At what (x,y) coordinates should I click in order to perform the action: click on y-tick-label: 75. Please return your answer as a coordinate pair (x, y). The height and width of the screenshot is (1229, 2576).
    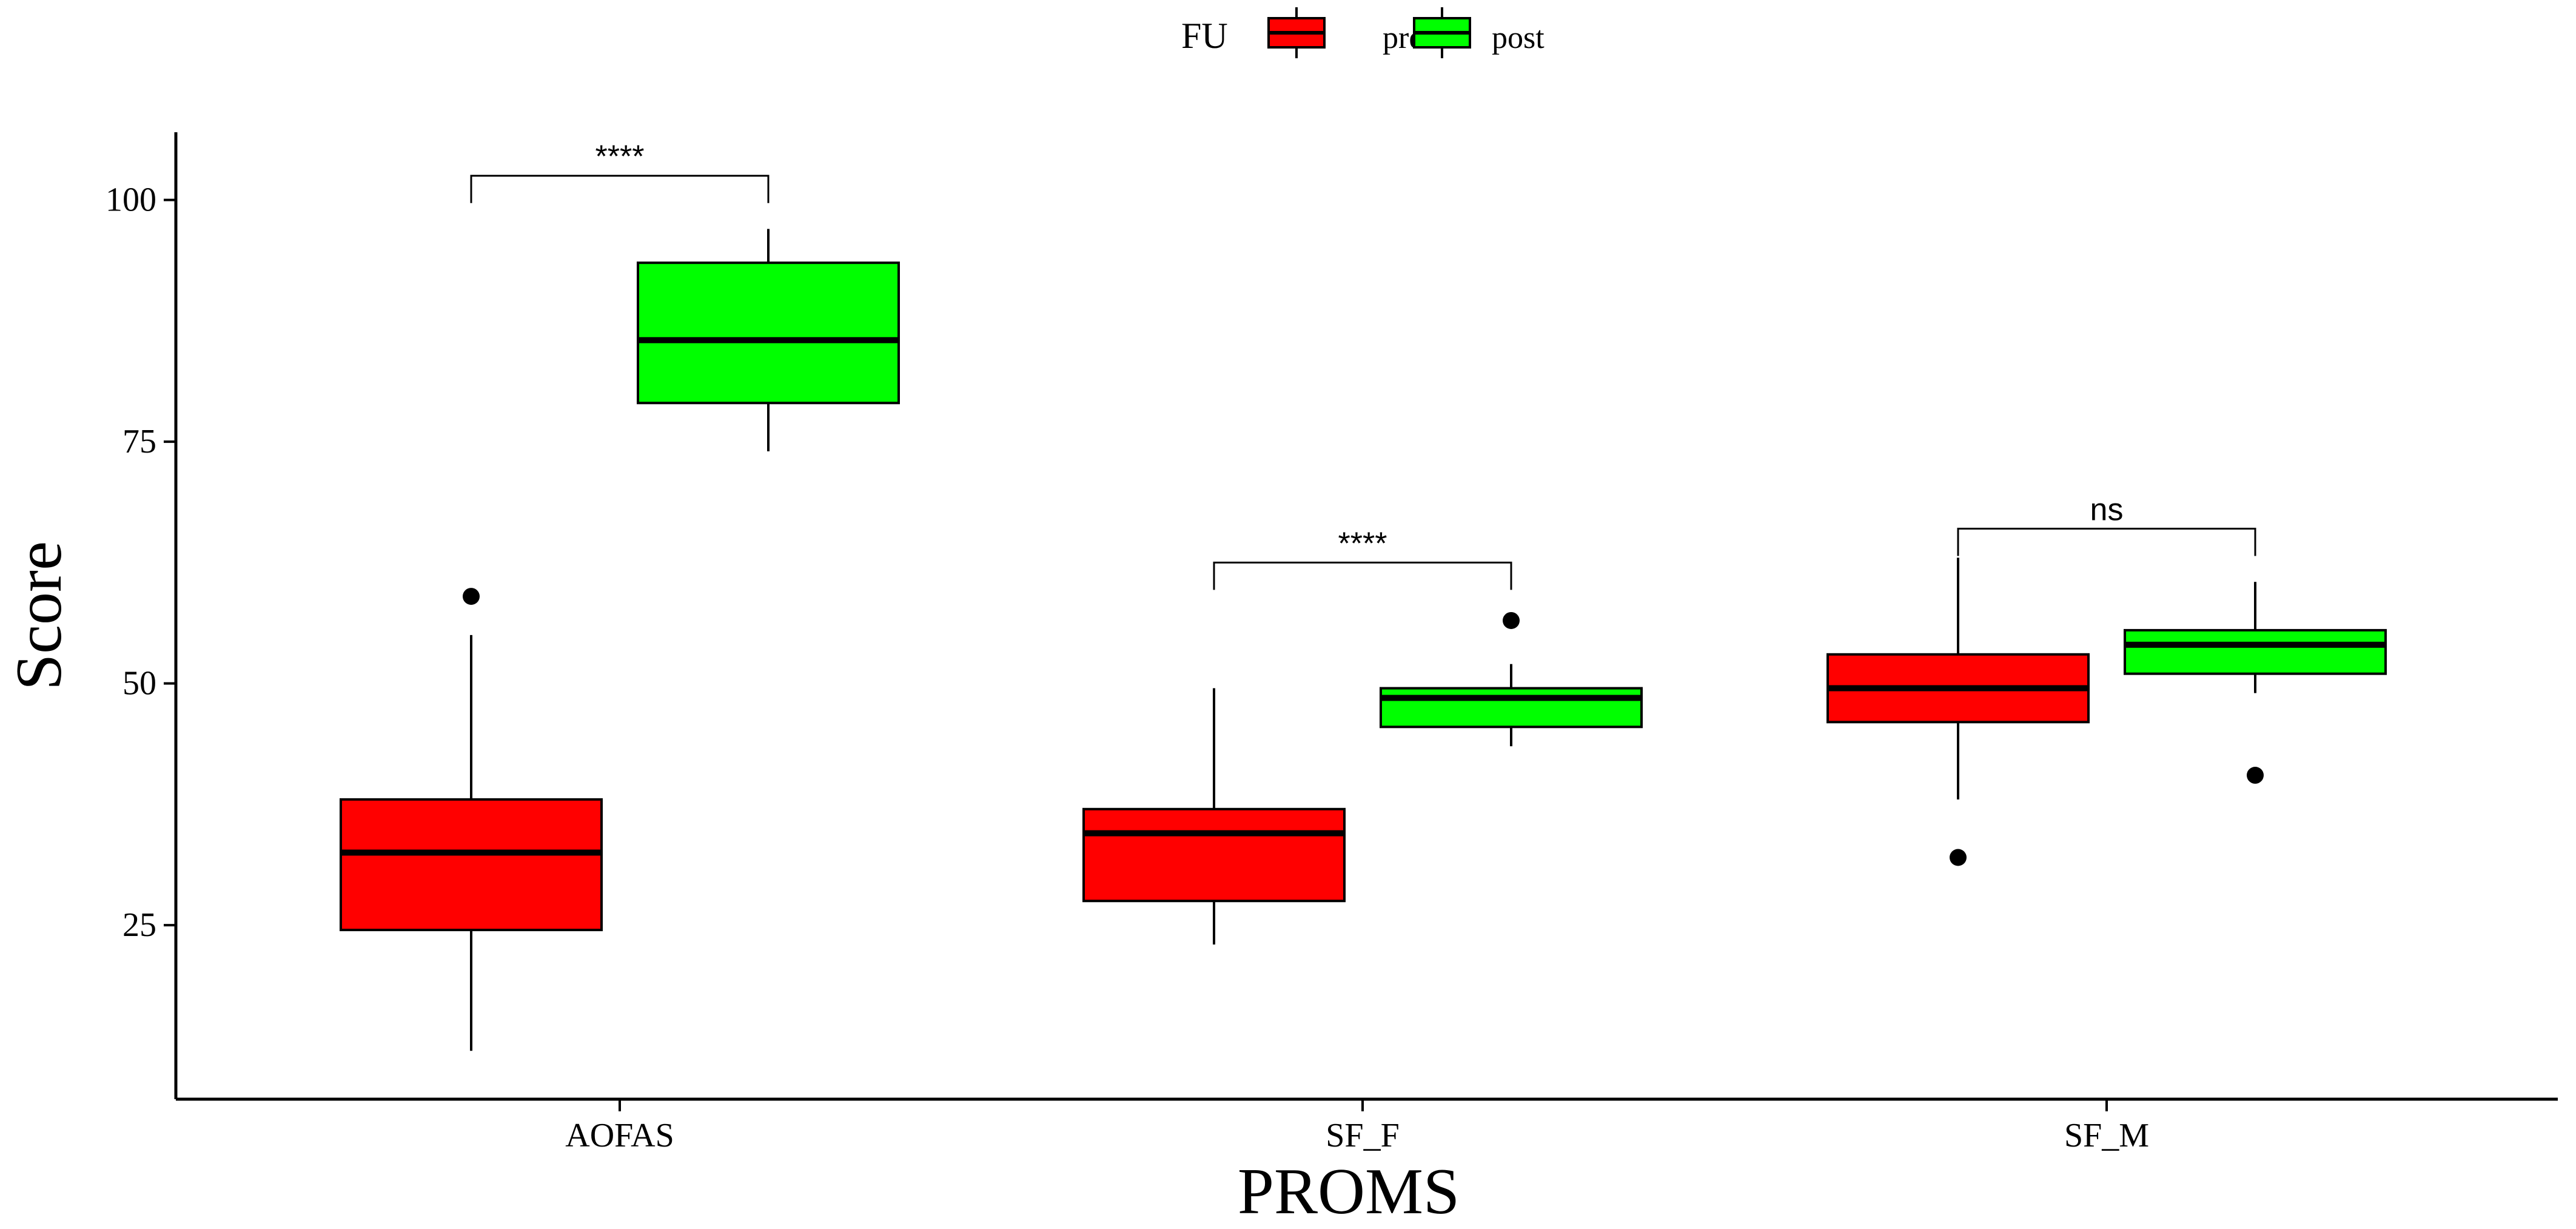
    Looking at the image, I should click on (139, 441).